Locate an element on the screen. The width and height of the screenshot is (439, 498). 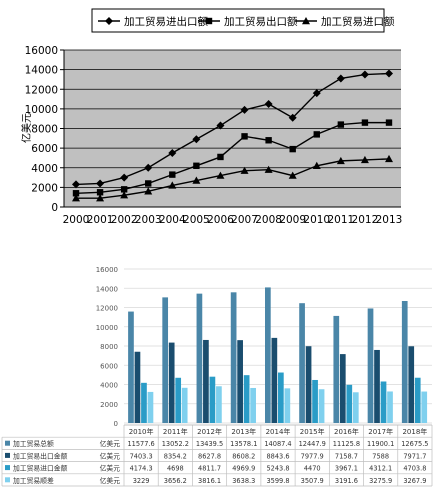
y-tick-label: 6000 is located at coordinates (109, 366).